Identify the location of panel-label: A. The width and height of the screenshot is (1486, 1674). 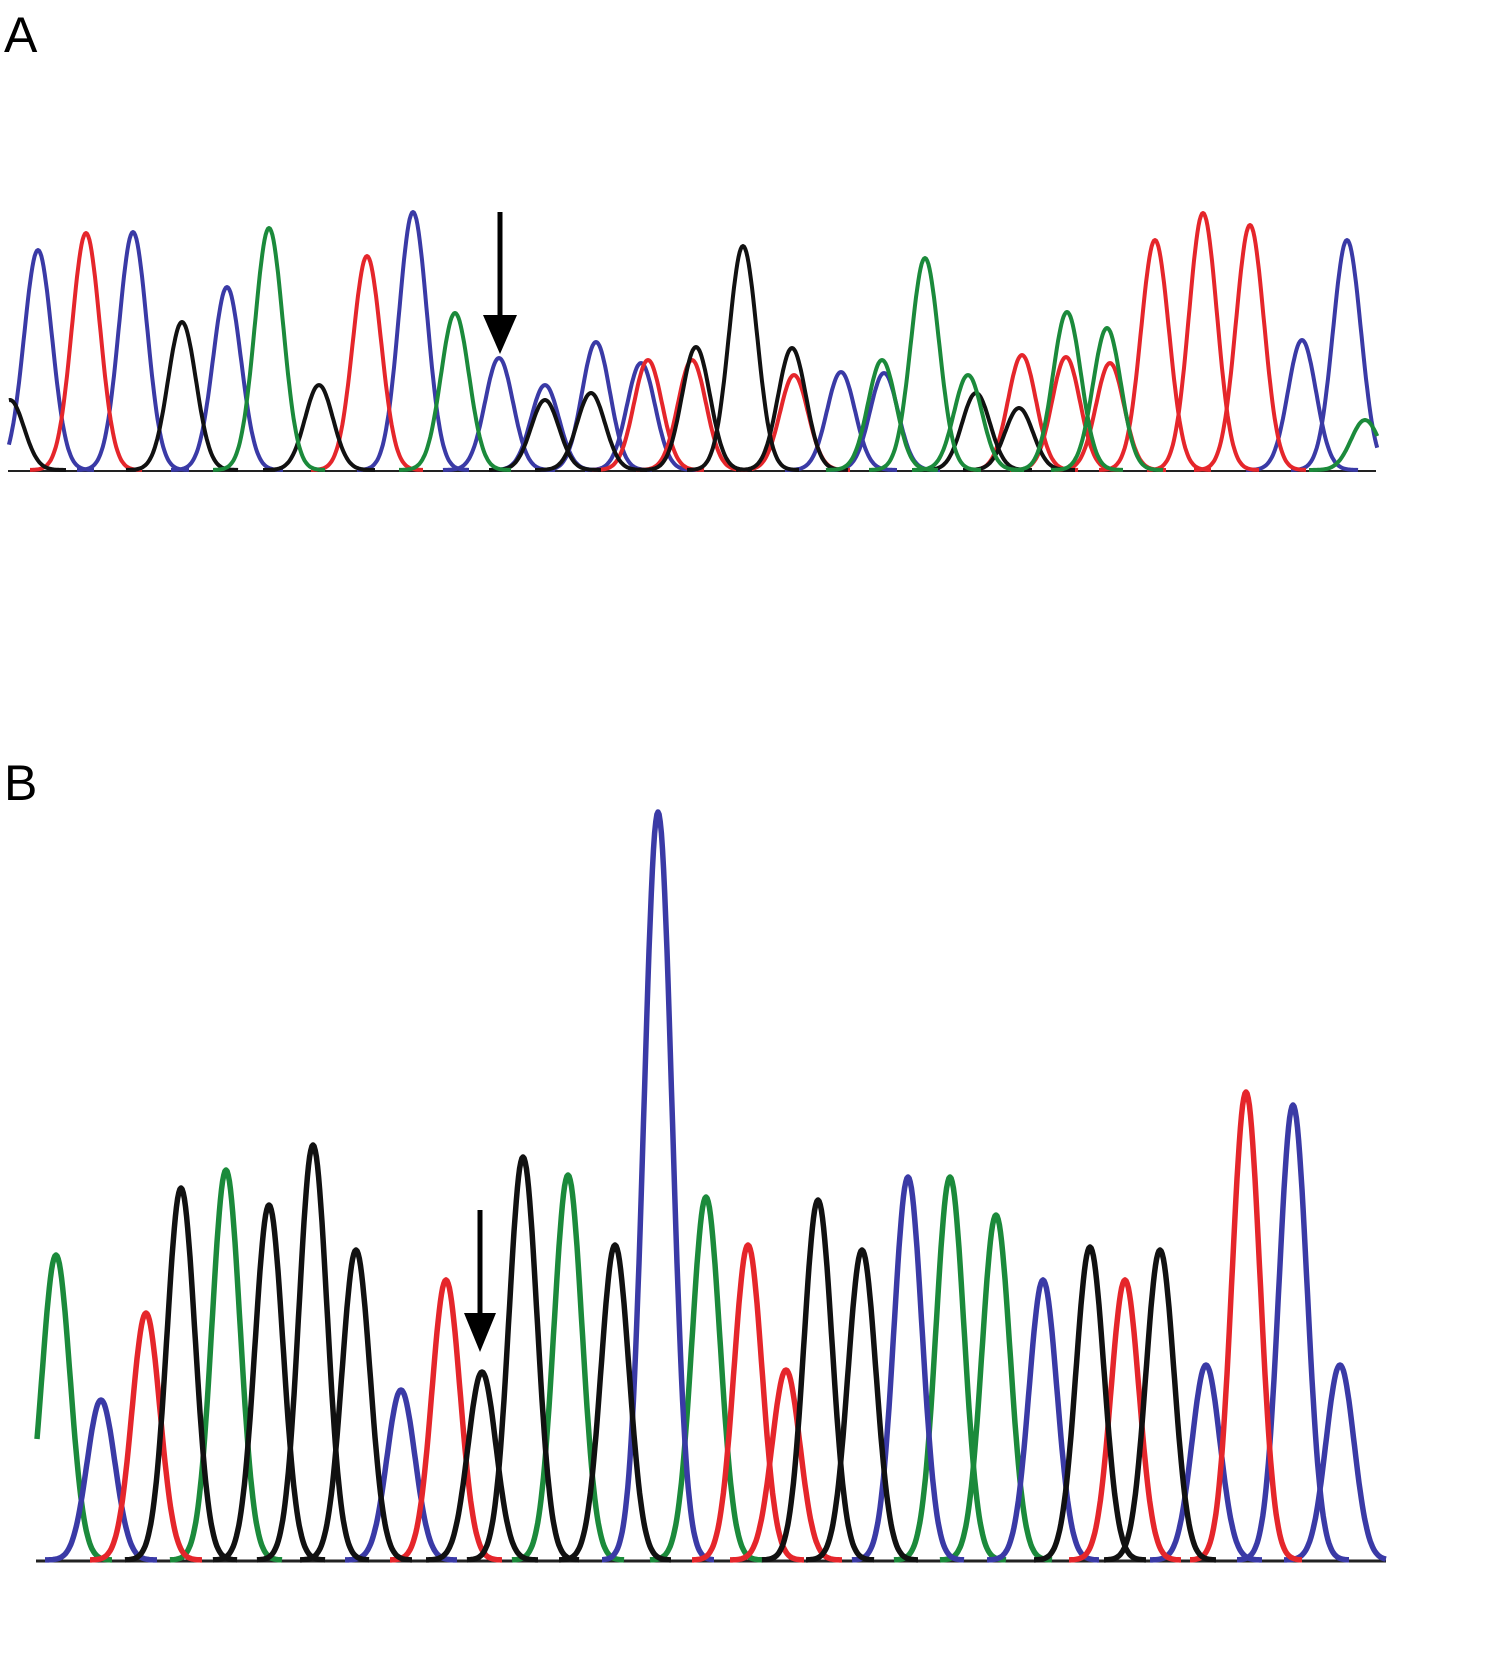
(21, 35).